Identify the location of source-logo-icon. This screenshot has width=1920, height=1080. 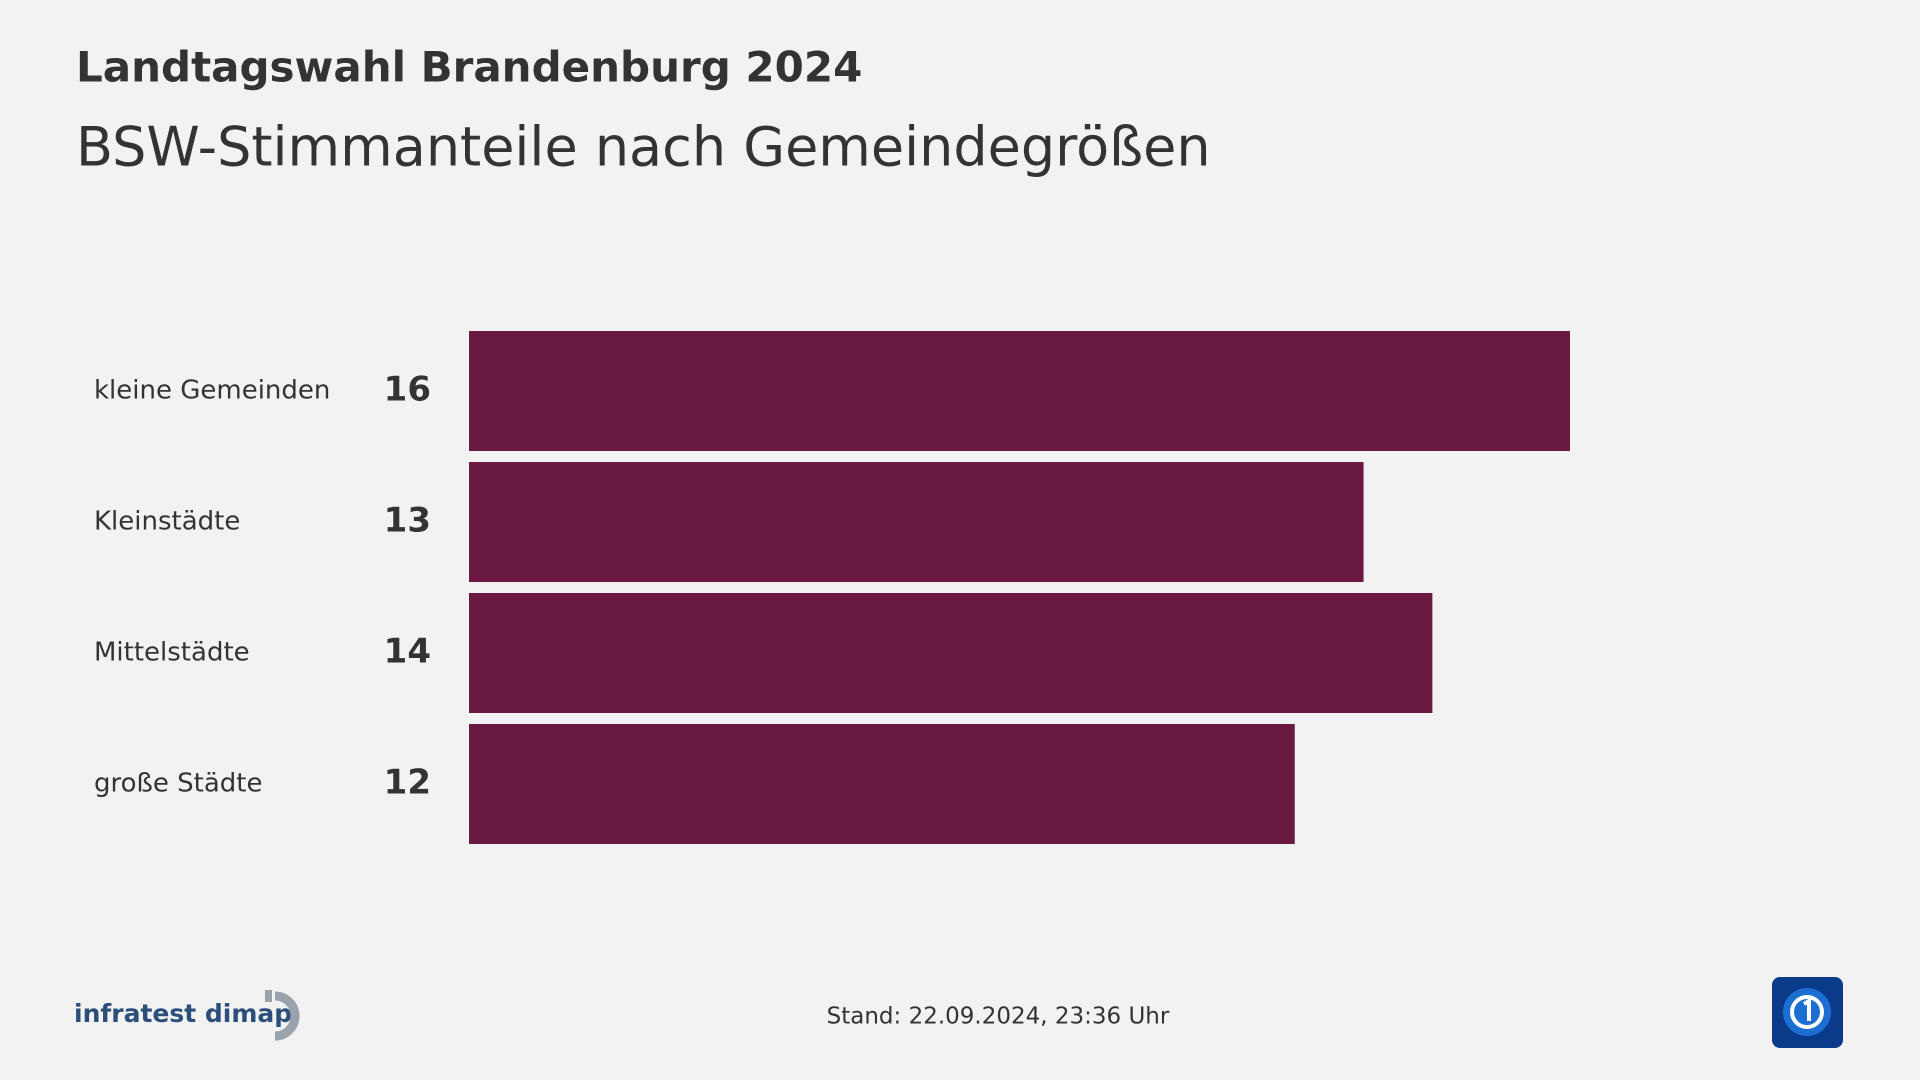
(282, 1015).